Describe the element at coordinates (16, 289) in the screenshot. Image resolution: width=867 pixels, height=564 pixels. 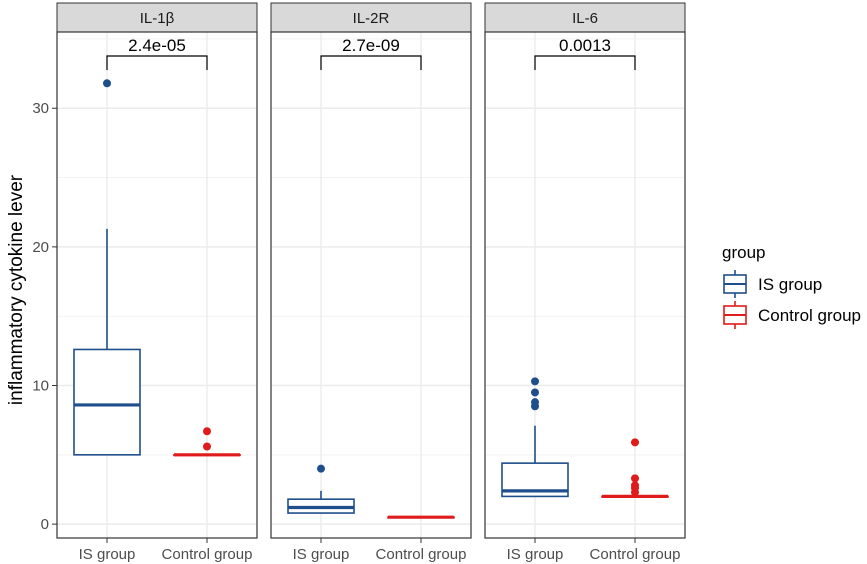
I see `y-axis-label: inflammatory cytokine lever` at that location.